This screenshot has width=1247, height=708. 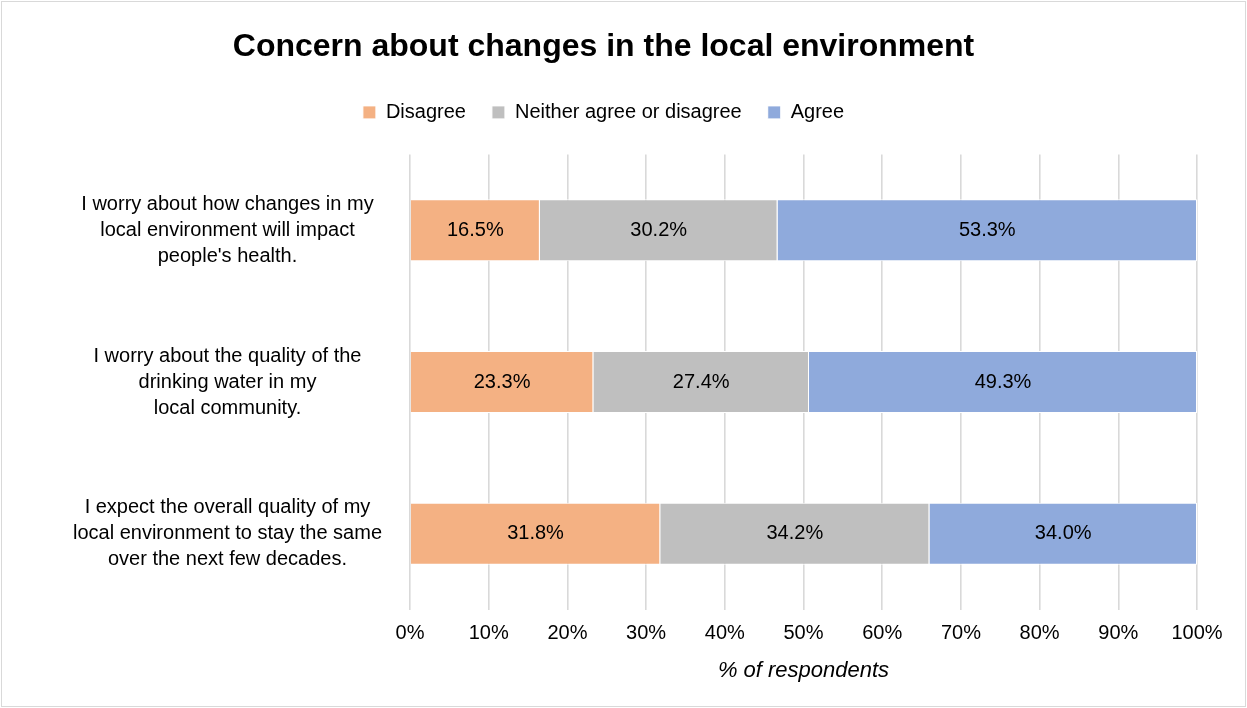 I want to click on data-label: 23.3%, so click(x=502, y=380).